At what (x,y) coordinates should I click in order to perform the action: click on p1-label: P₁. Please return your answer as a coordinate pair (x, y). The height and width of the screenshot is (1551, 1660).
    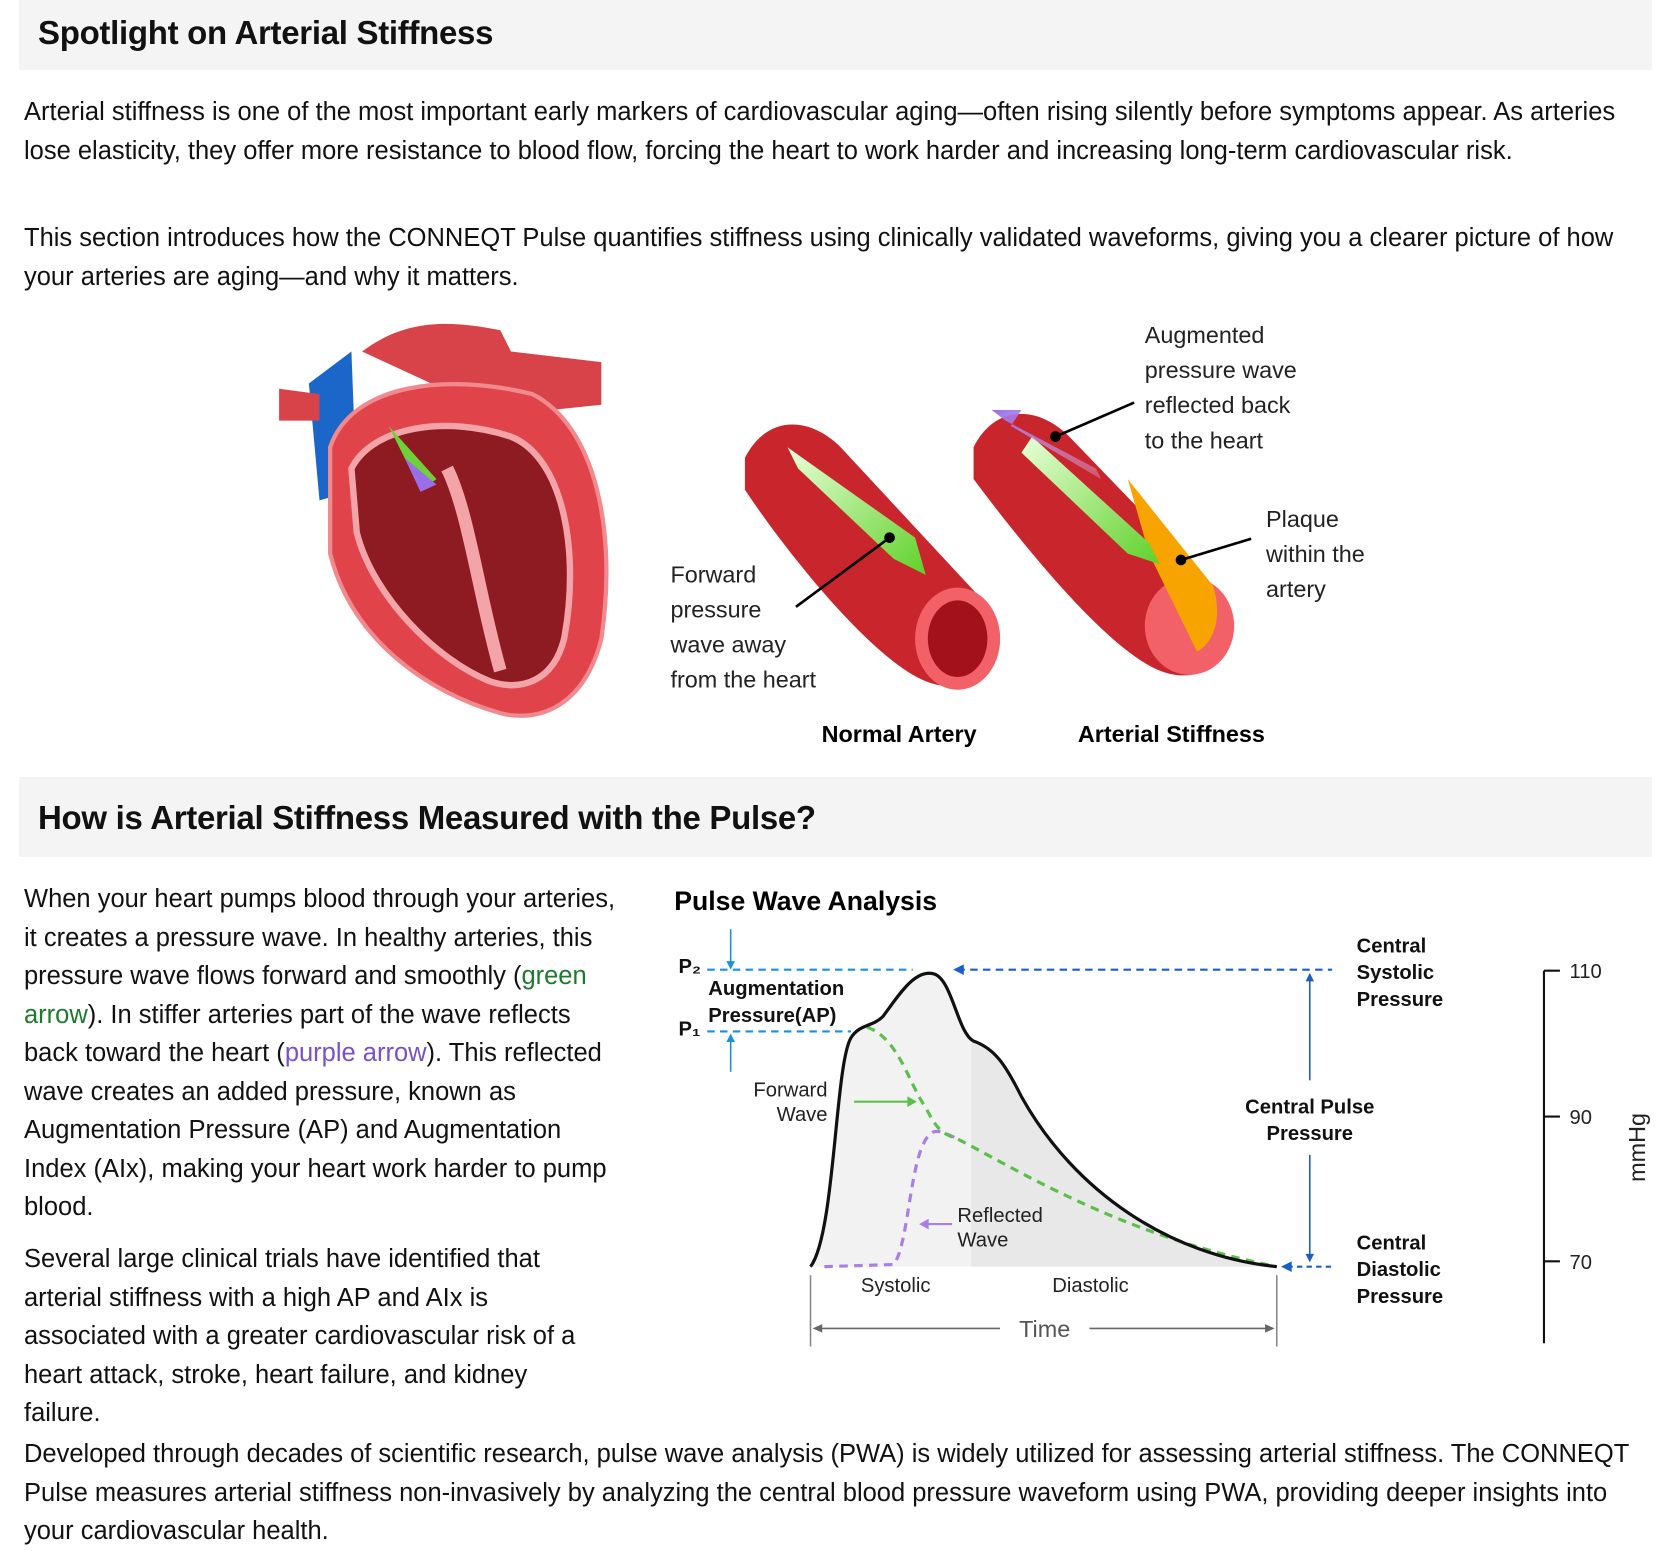
    Looking at the image, I should click on (690, 1030).